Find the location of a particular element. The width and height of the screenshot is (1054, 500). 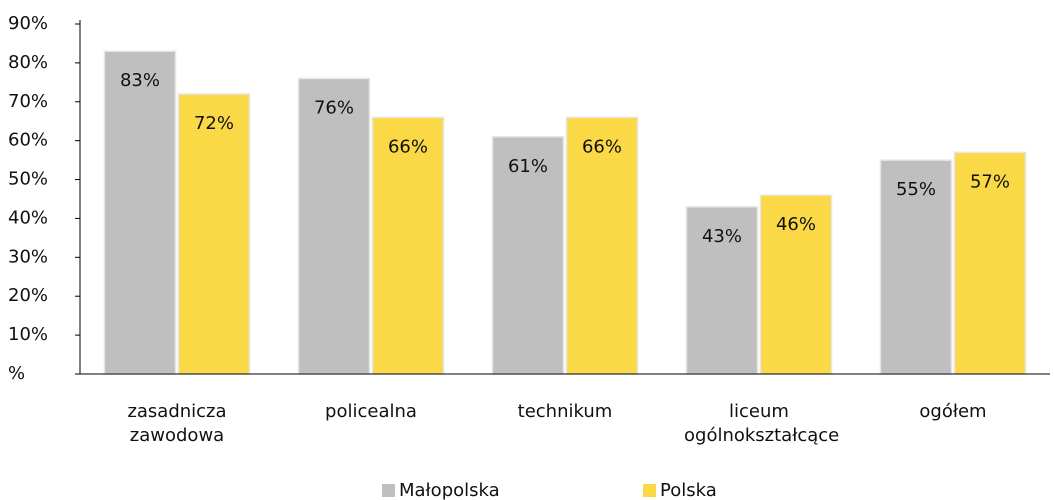

y-tick-label: 70% is located at coordinates (28, 101).